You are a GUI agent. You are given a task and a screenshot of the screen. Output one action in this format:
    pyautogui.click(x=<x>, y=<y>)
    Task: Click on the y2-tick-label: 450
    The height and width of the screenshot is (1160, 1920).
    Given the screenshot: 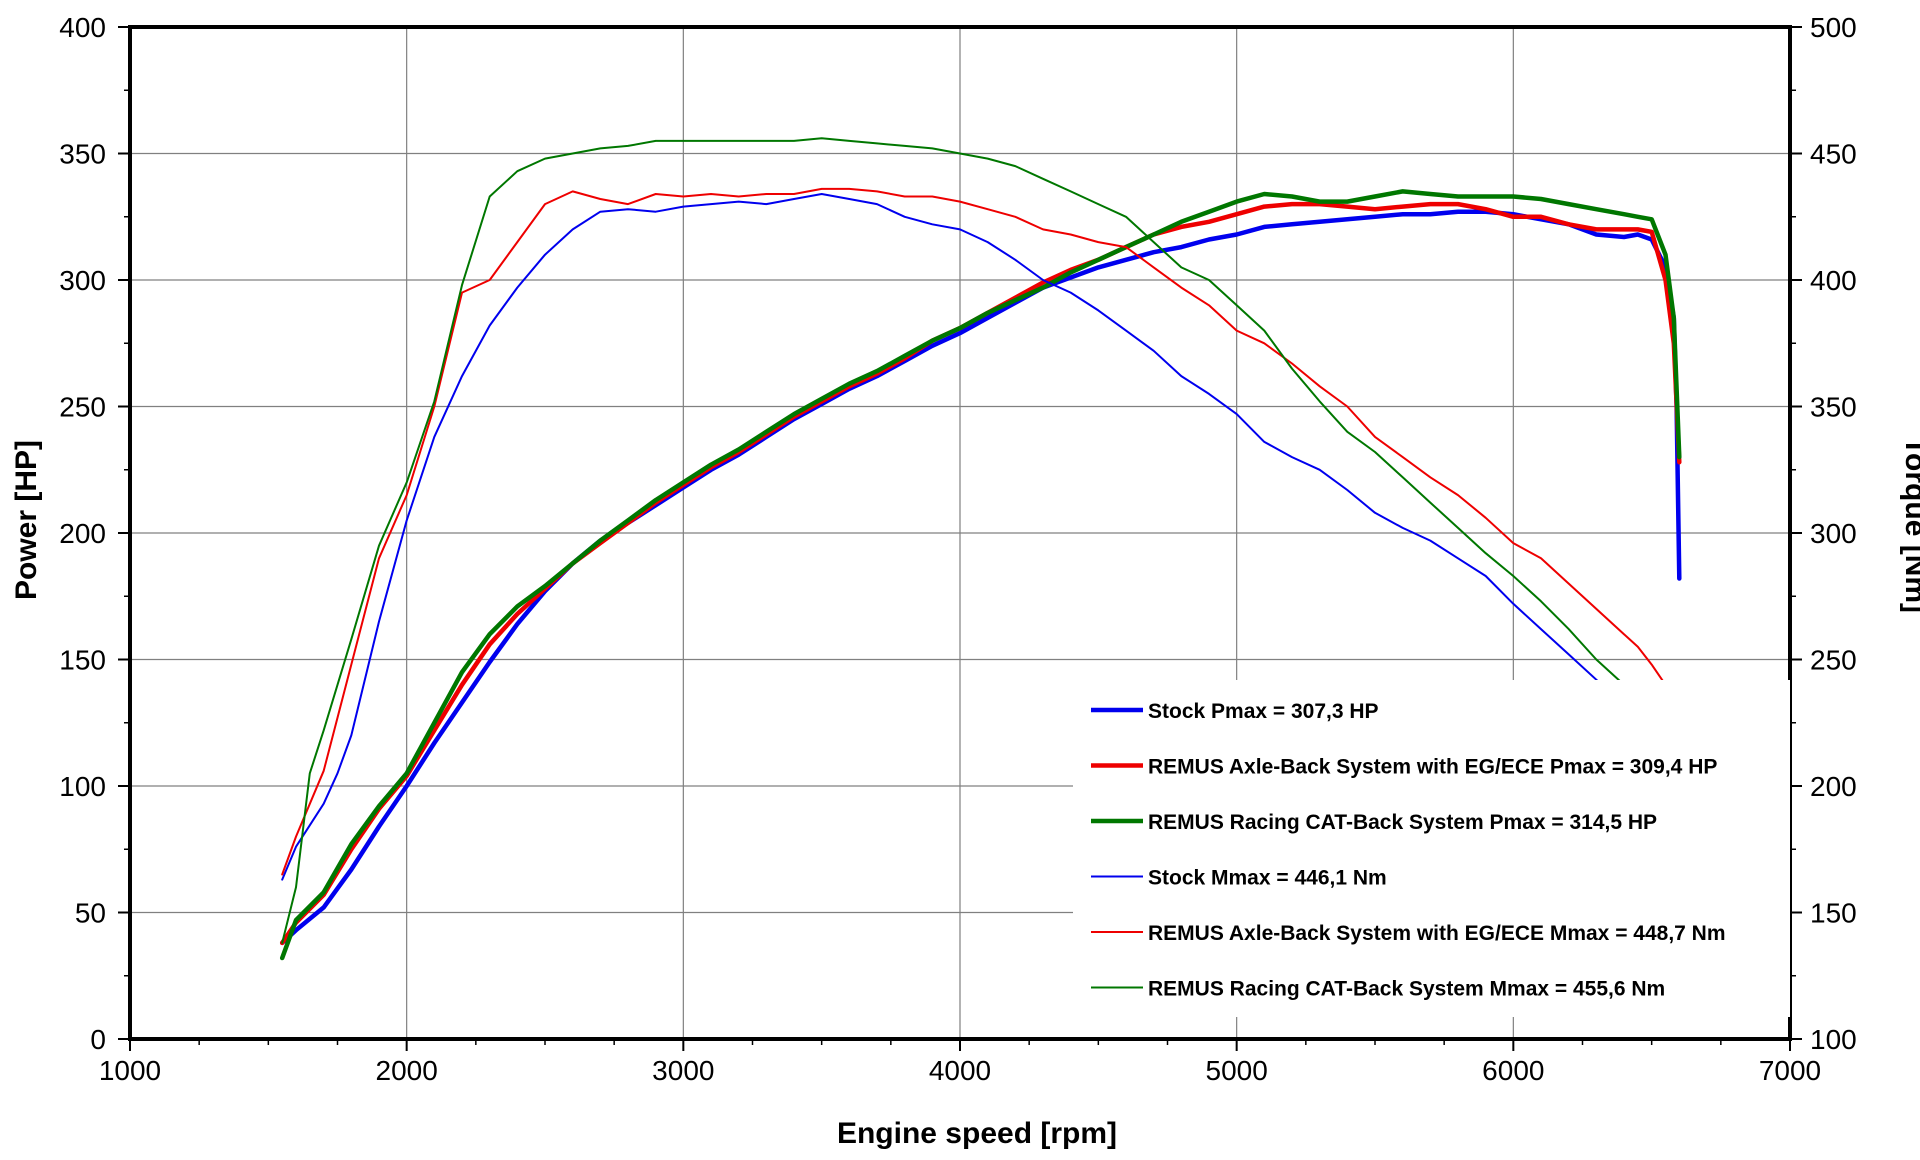 What is the action you would take?
    pyautogui.click(x=1833, y=154)
    